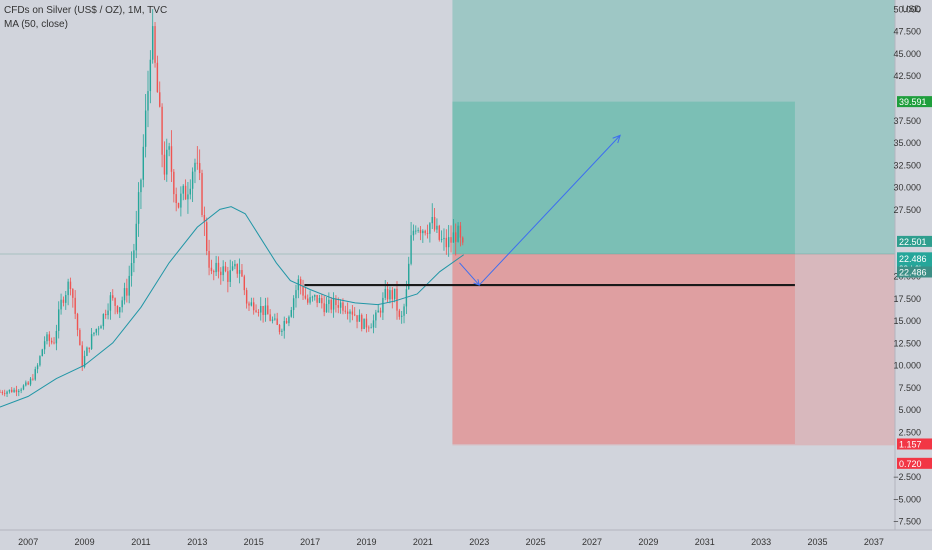 The width and height of the screenshot is (932, 550). Describe the element at coordinates (623, 348) in the screenshot. I see `loss-zone` at that location.